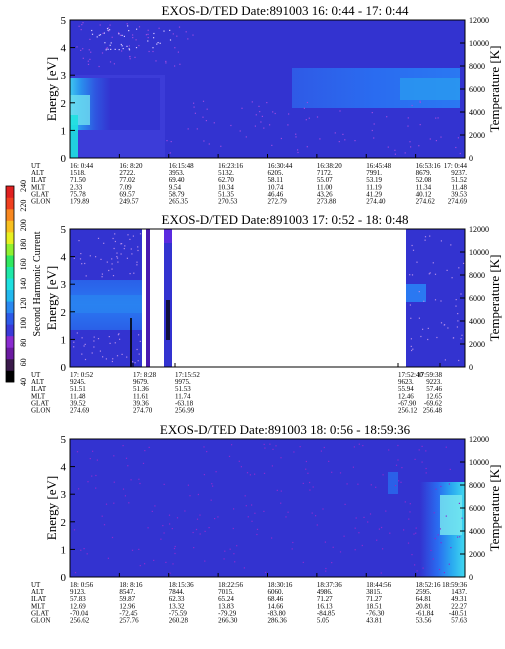  I want to click on panel-3-row-value: 12.96, so click(127, 606).